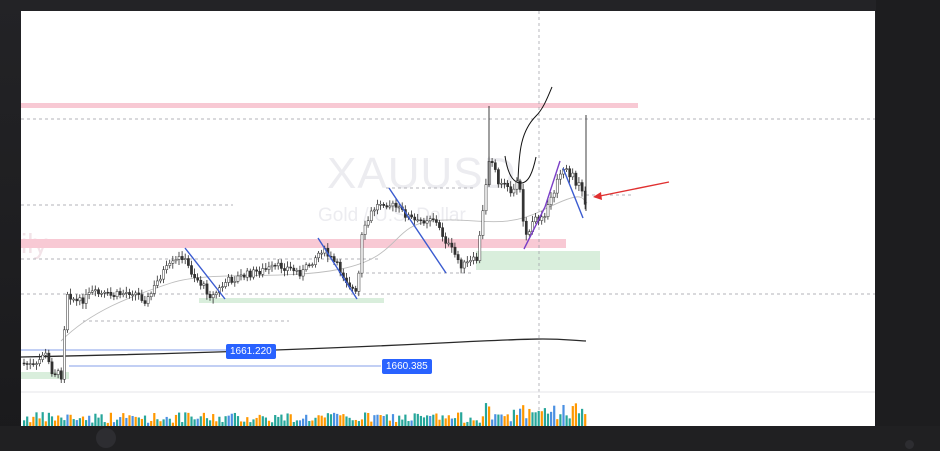 This screenshot has height=451, width=940. Describe the element at coordinates (407, 366) in the screenshot. I see `price-tag-1660: 1660.385` at that location.